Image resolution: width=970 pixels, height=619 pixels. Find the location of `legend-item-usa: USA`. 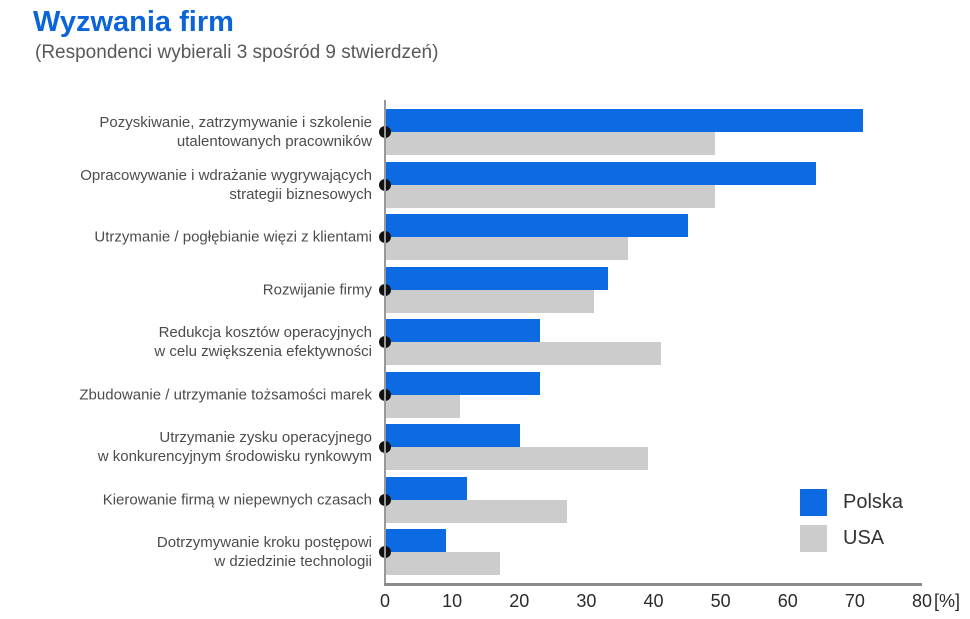

legend-item-usa: USA is located at coordinates (851, 538).